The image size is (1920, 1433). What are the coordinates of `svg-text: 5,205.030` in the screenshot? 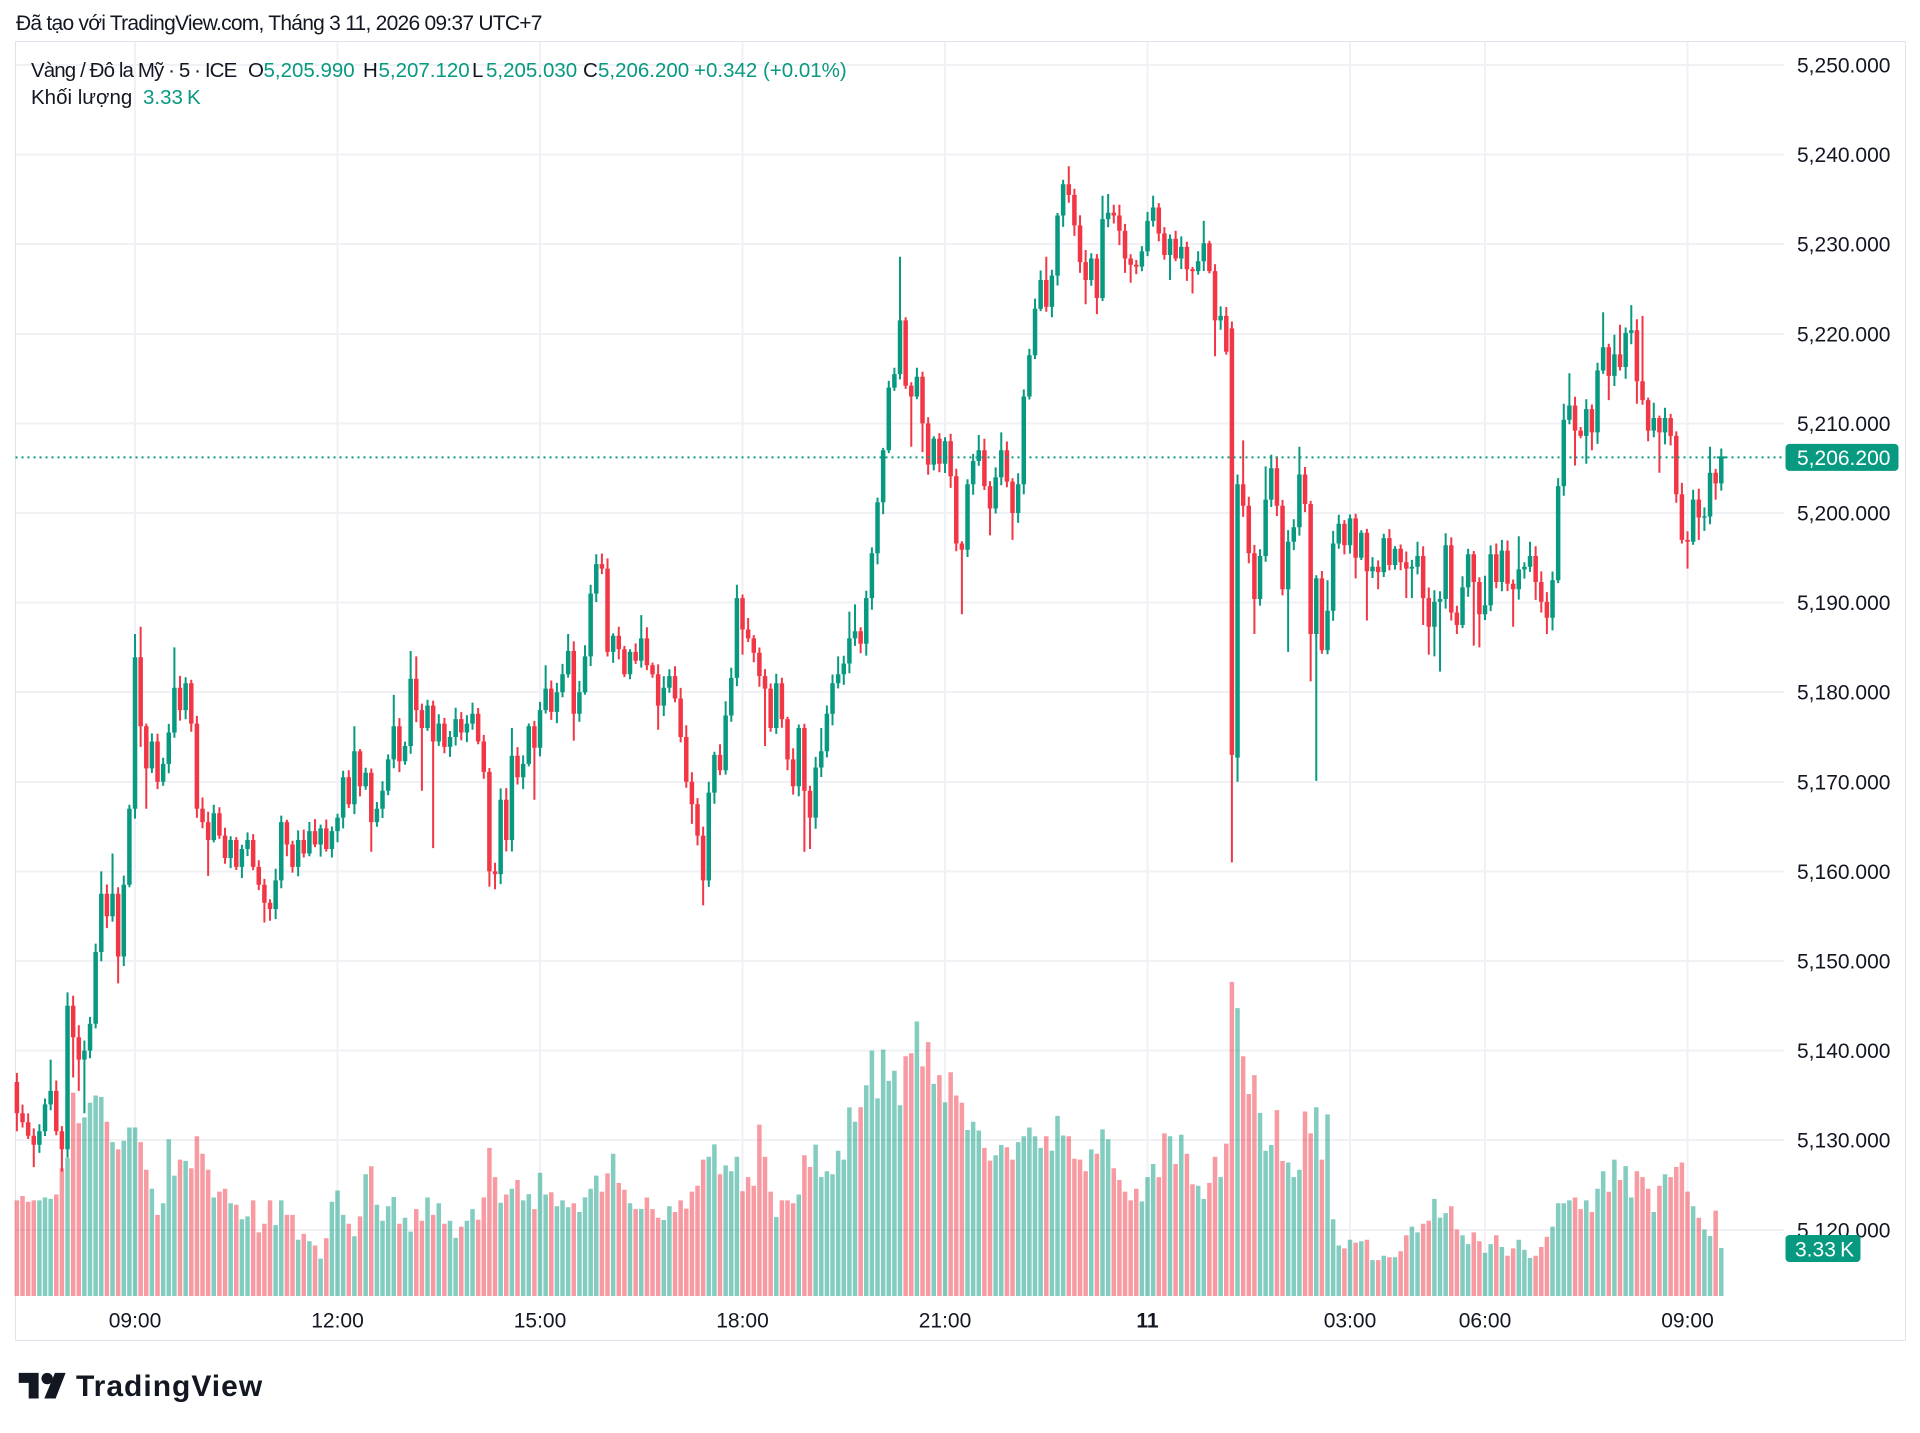 It's located at (531, 70).